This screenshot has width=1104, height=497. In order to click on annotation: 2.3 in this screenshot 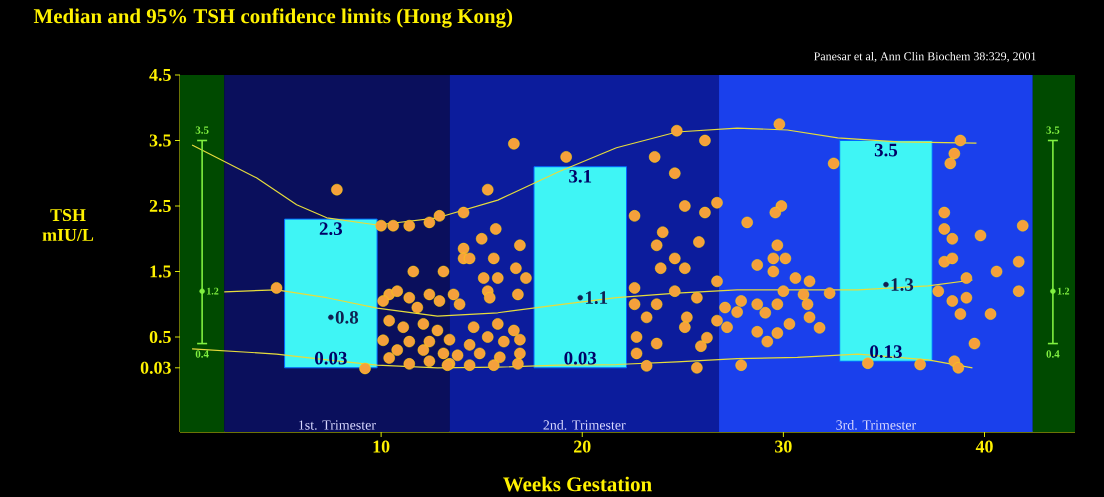, I will do `click(331, 229)`.